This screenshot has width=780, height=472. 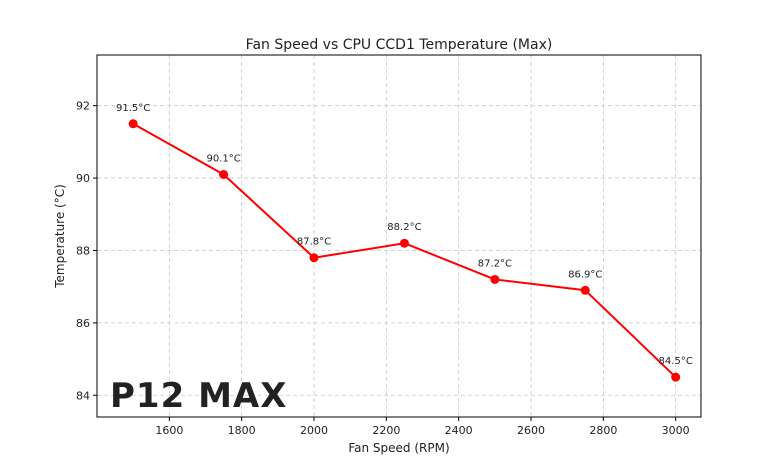 What do you see at coordinates (83, 250) in the screenshot?
I see `y-tick-label: 88` at bounding box center [83, 250].